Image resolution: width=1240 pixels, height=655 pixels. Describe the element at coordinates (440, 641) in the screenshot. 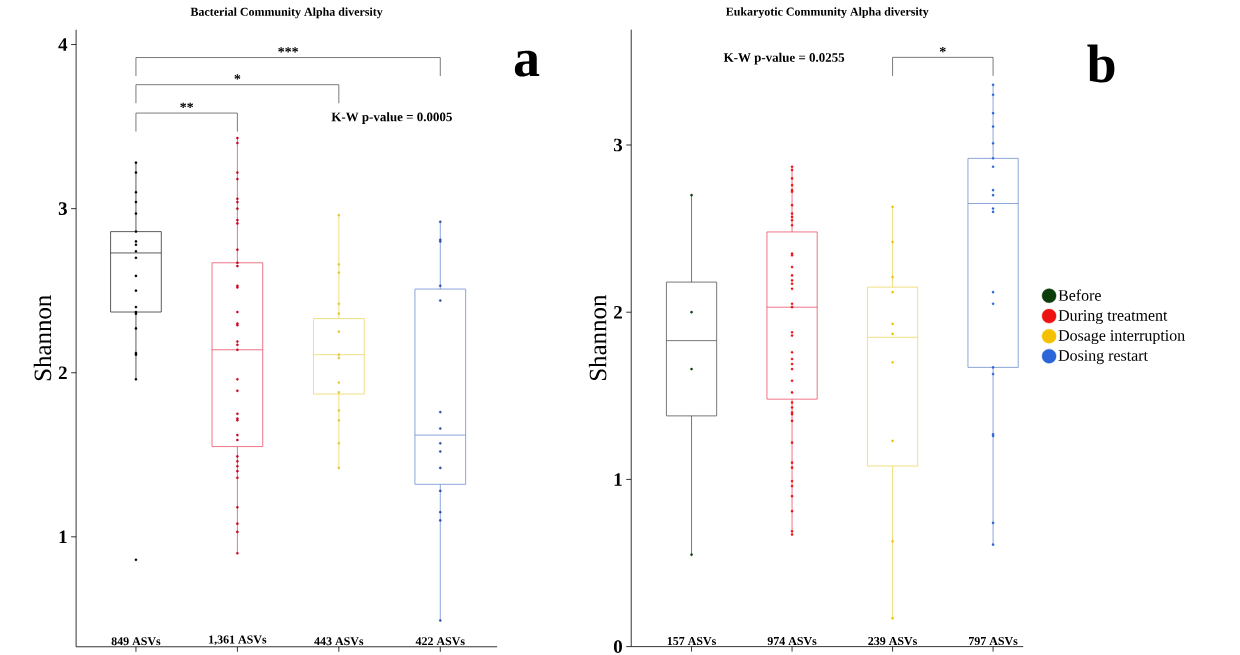

I see `x-tick-label: 422 ASVs` at that location.